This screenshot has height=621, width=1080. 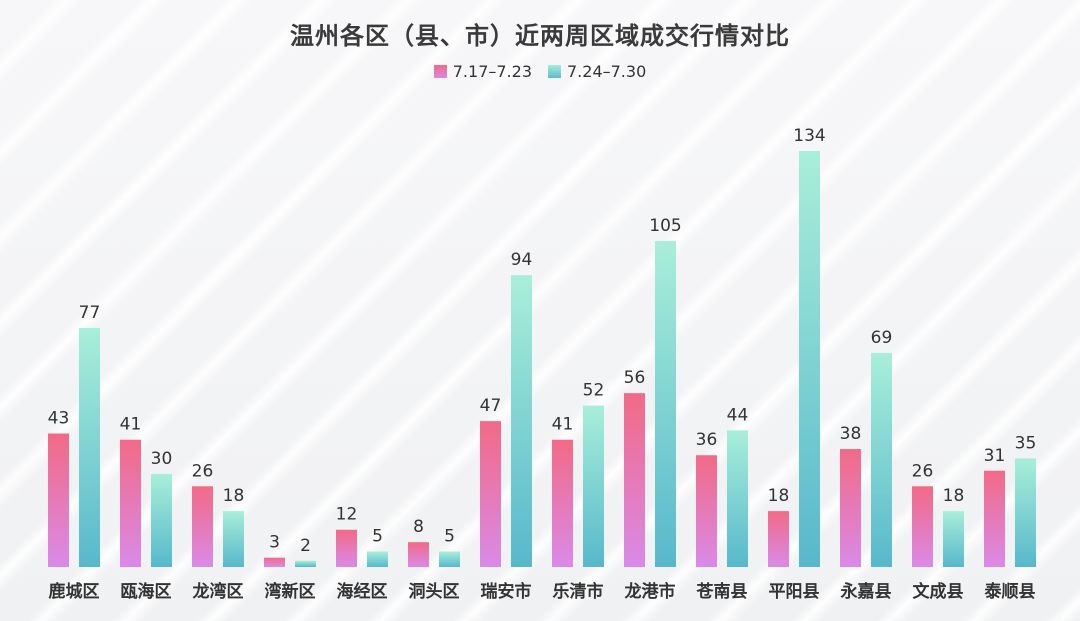 I want to click on bar-瓯海区-series-1, so click(x=130, y=503).